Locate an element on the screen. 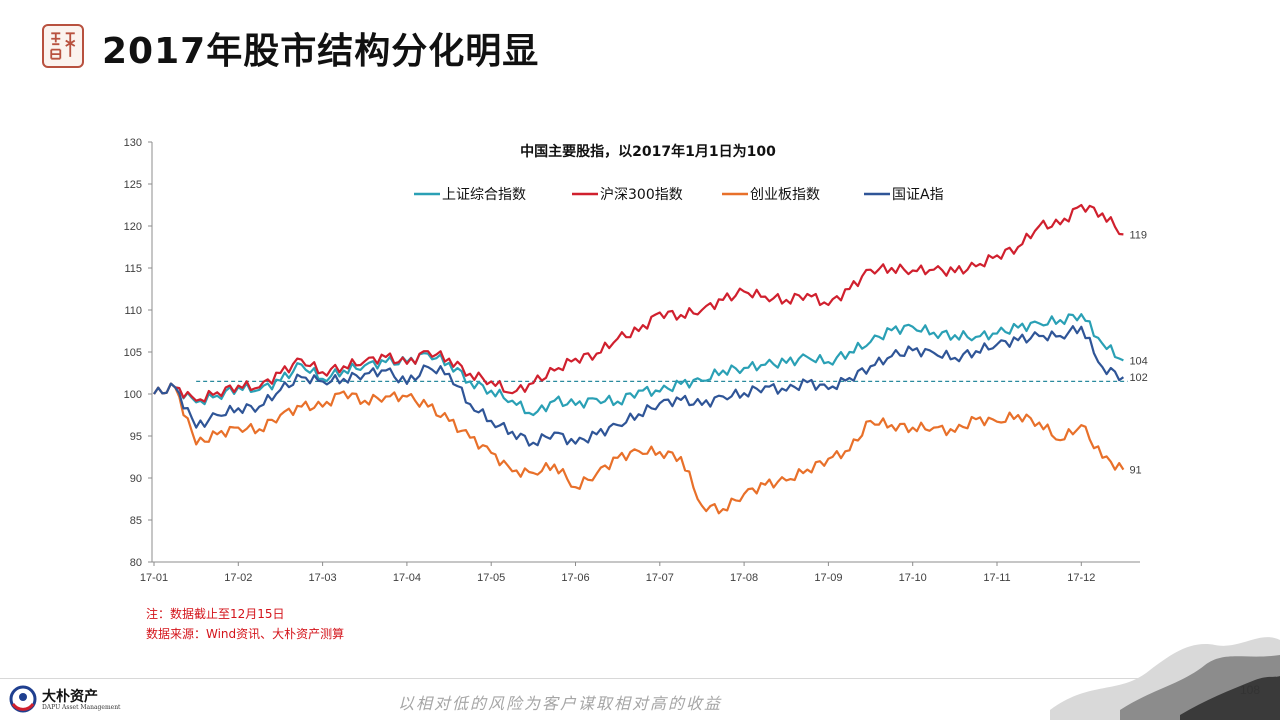 Image resolution: width=1280 pixels, height=720 pixels. legend-item: 上证综合指数 is located at coordinates (470, 195).